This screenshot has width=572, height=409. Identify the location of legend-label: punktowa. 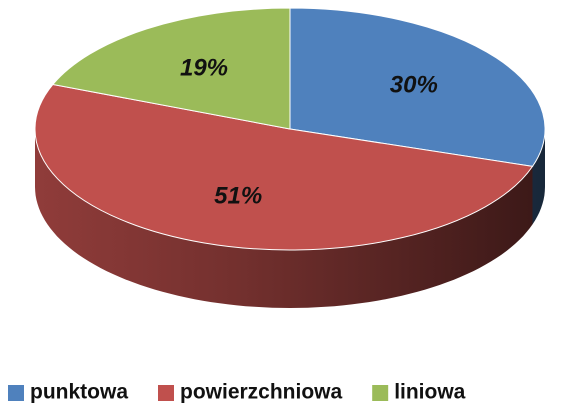
(79, 392).